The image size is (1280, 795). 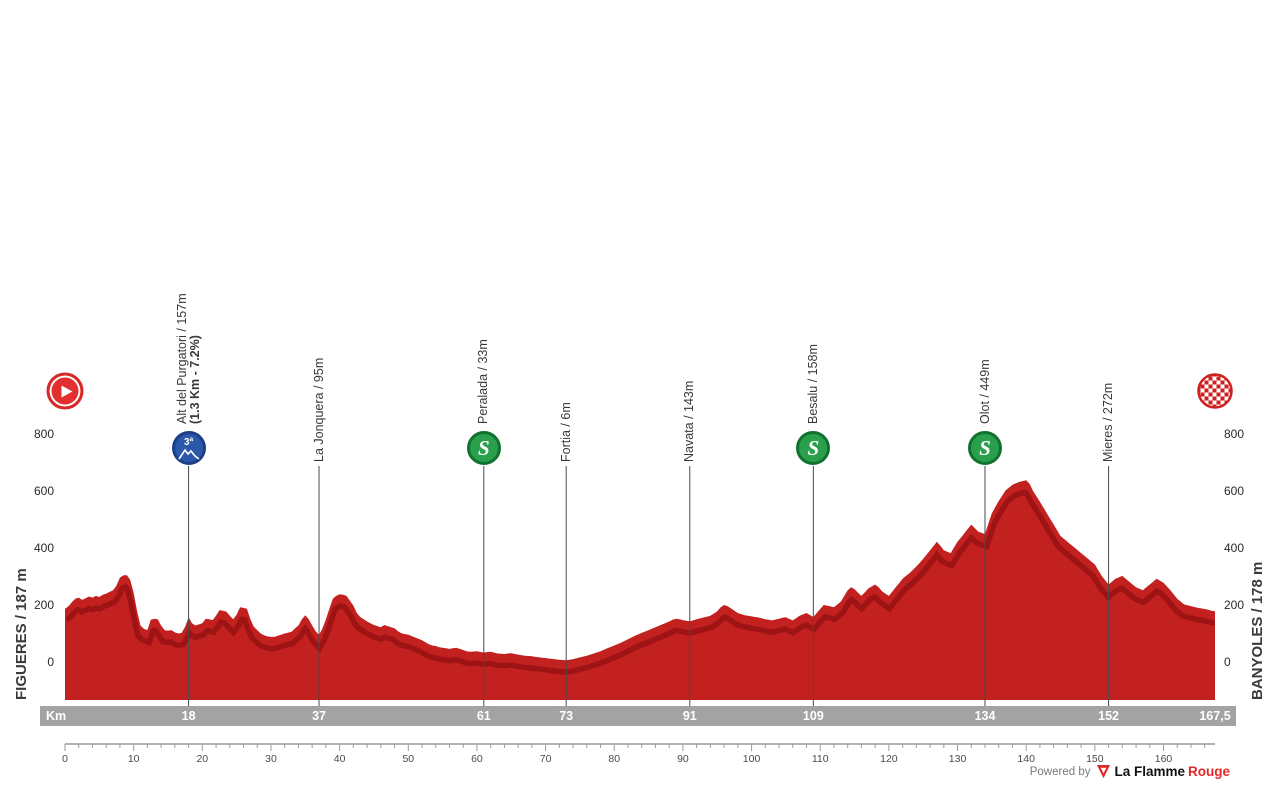 I want to click on km-bar-value: 91, so click(x=689, y=716).